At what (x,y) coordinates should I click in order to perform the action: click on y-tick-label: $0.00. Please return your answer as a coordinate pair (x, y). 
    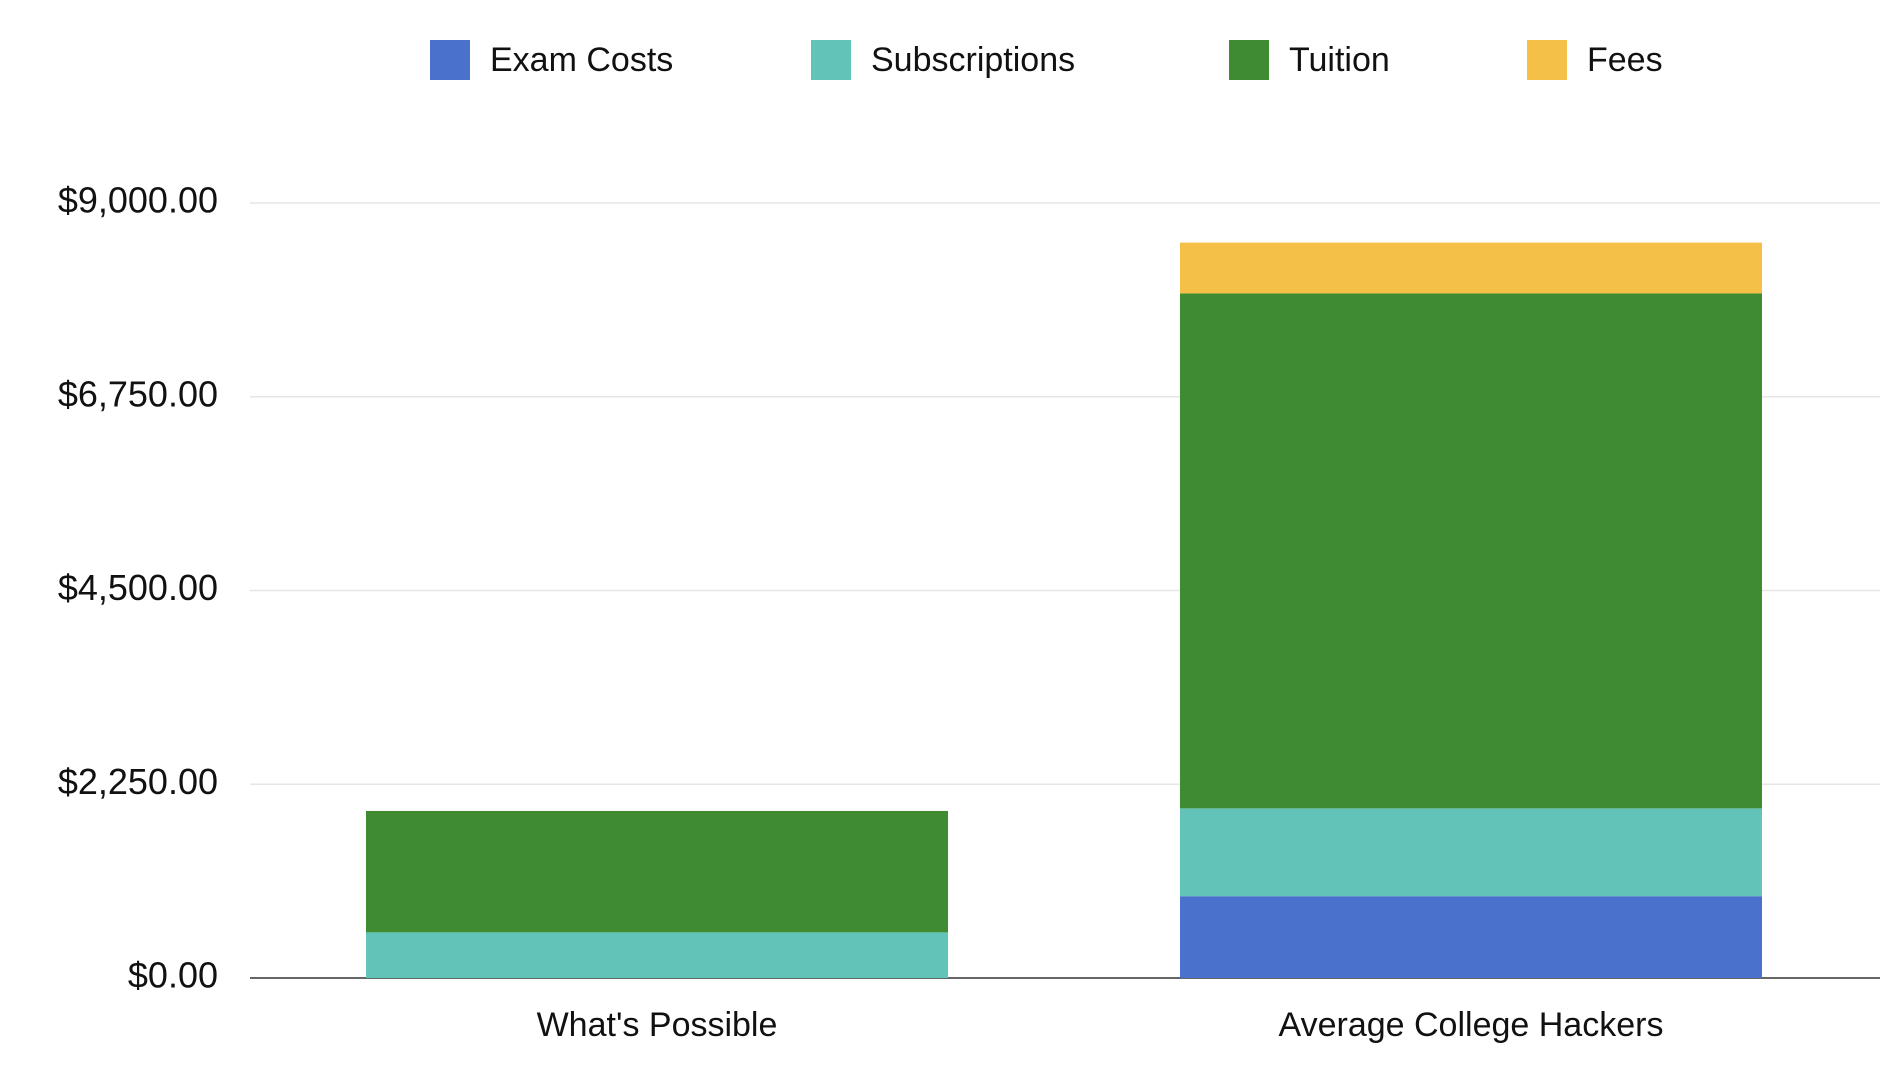
    Looking at the image, I should click on (173, 975).